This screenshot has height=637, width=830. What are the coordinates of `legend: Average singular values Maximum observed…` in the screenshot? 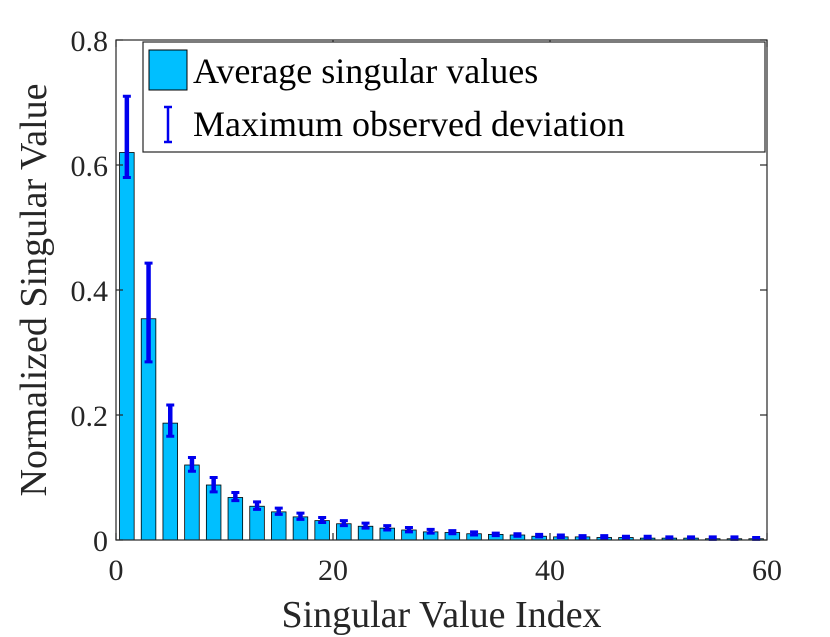 It's located at (454, 97).